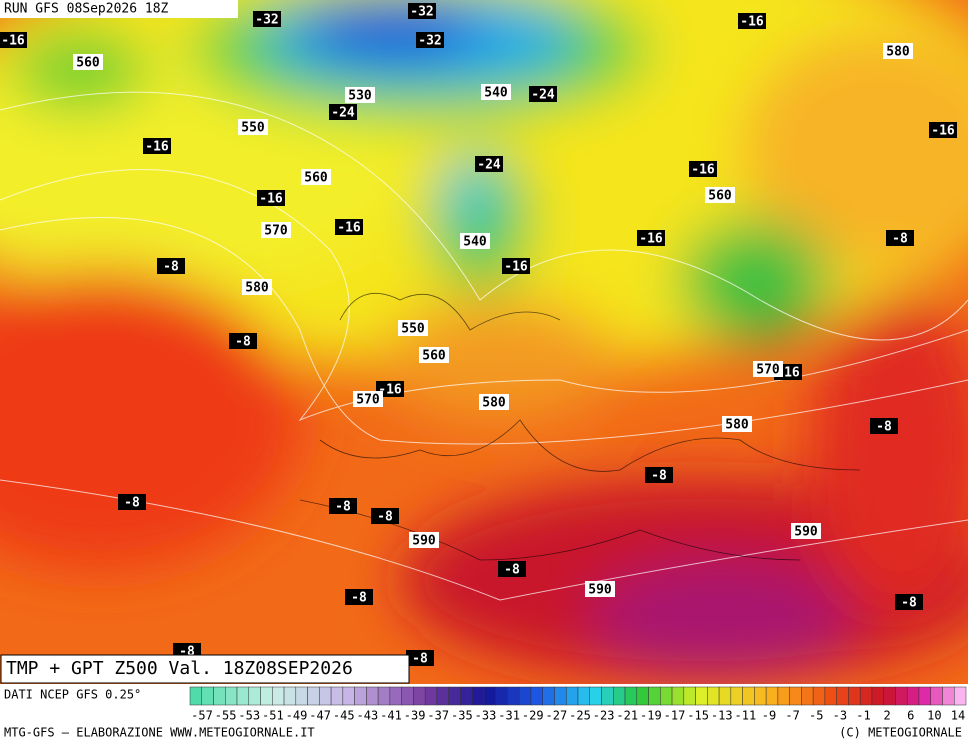  What do you see at coordinates (297, 716) in the screenshot?
I see `legend-tick-label: -49` at bounding box center [297, 716].